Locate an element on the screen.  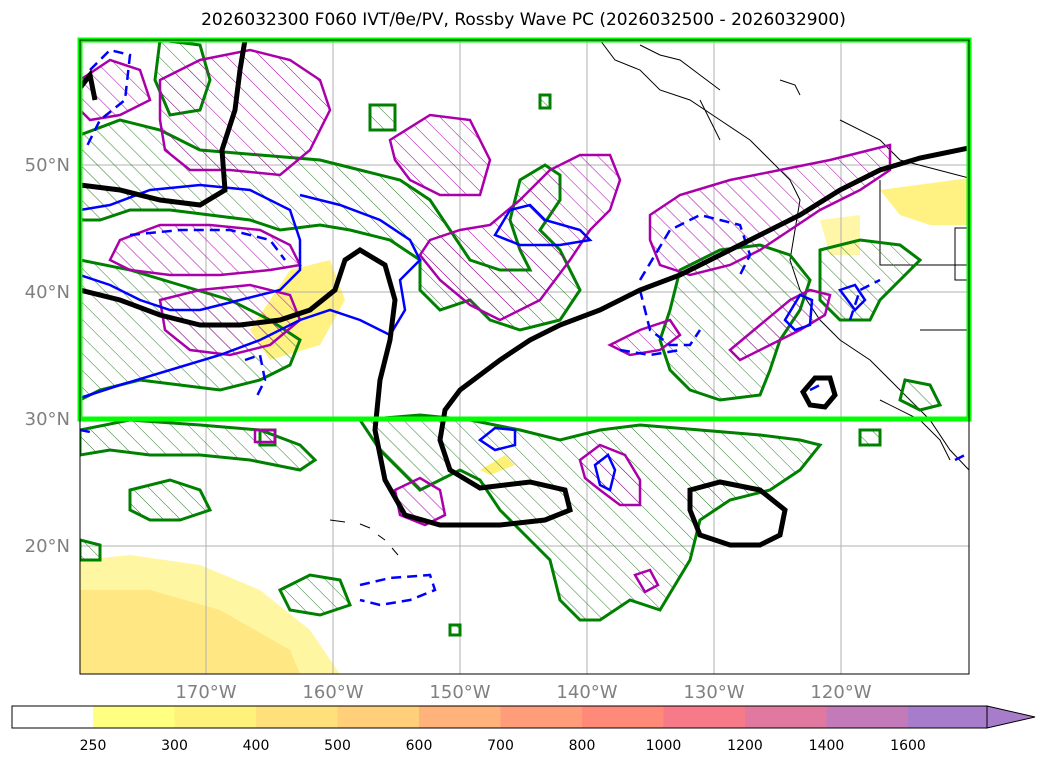
colorbar-tick-label: 500 is located at coordinates (337, 746).